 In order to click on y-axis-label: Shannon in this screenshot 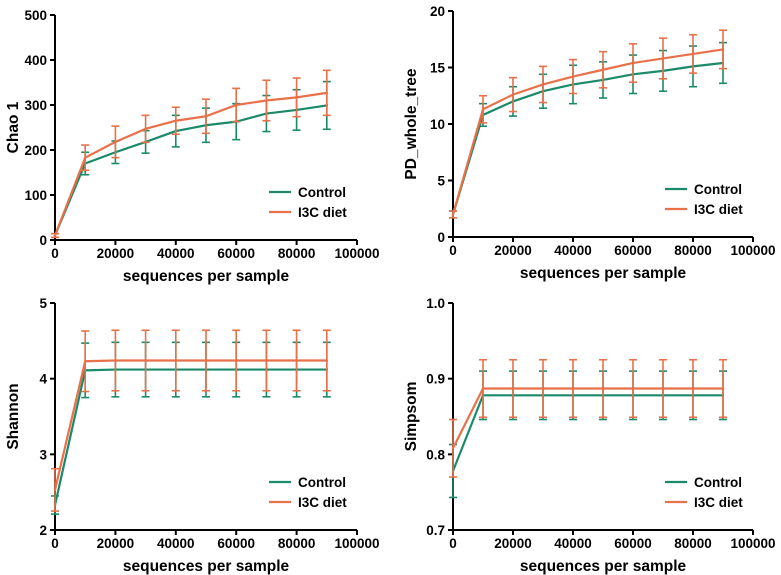, I will do `click(13, 416)`.